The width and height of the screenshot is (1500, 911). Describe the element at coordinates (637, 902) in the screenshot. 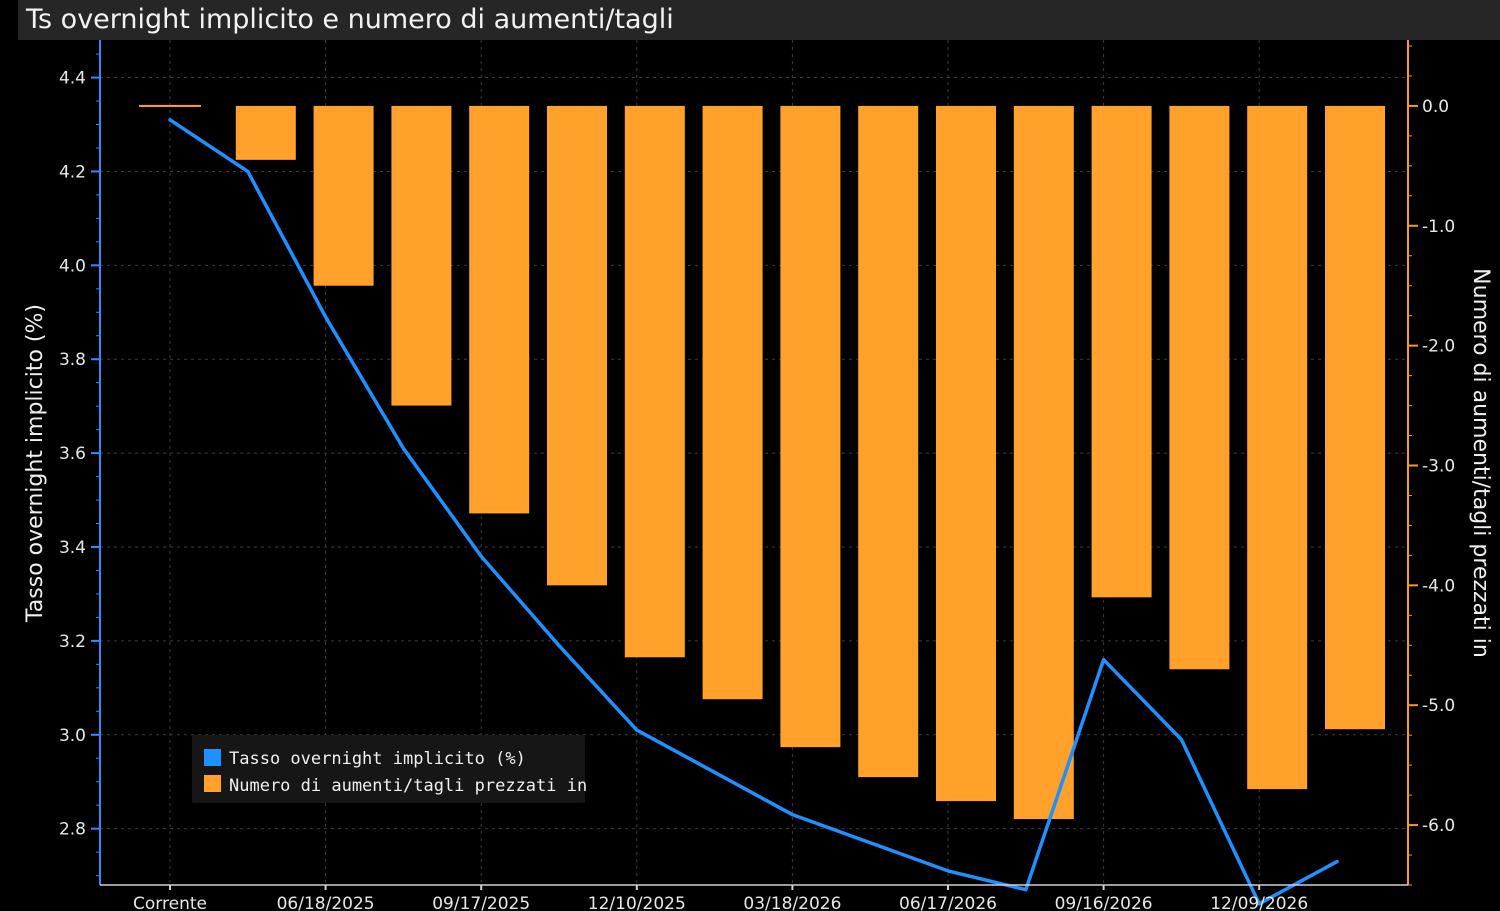

I see `x-tick-label: 12/10/2025` at that location.